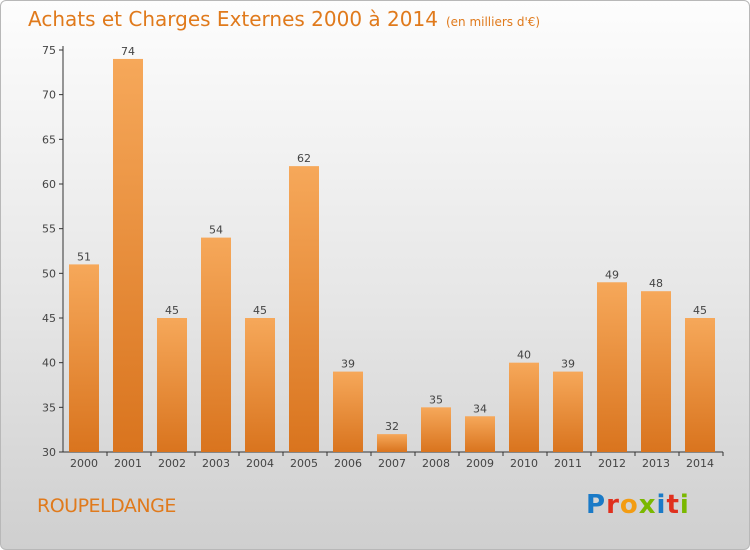 The height and width of the screenshot is (550, 750). Describe the element at coordinates (656, 283) in the screenshot. I see `bar-data-label: 48` at that location.